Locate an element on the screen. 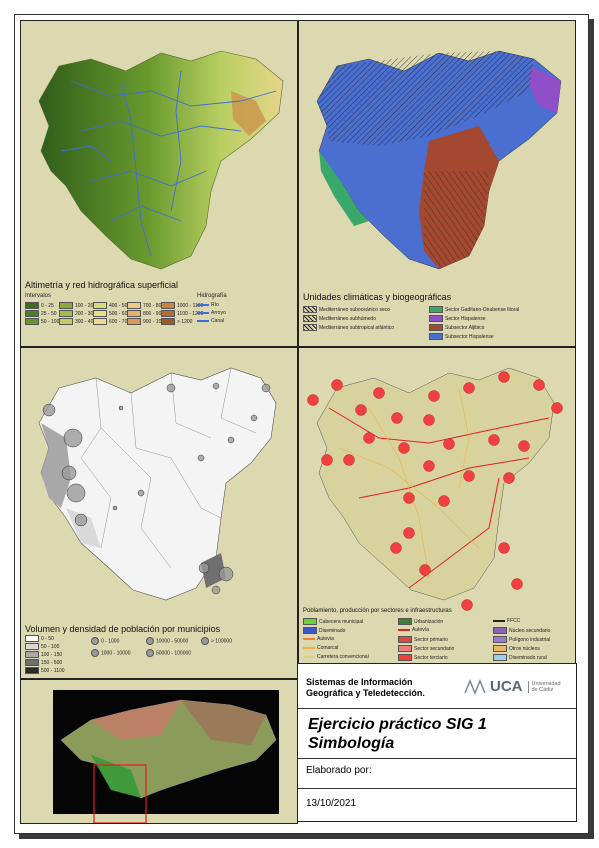 The width and height of the screenshot is (599, 848). altimetry-interval-11: 900 - 1000 is located at coordinates (147, 321).